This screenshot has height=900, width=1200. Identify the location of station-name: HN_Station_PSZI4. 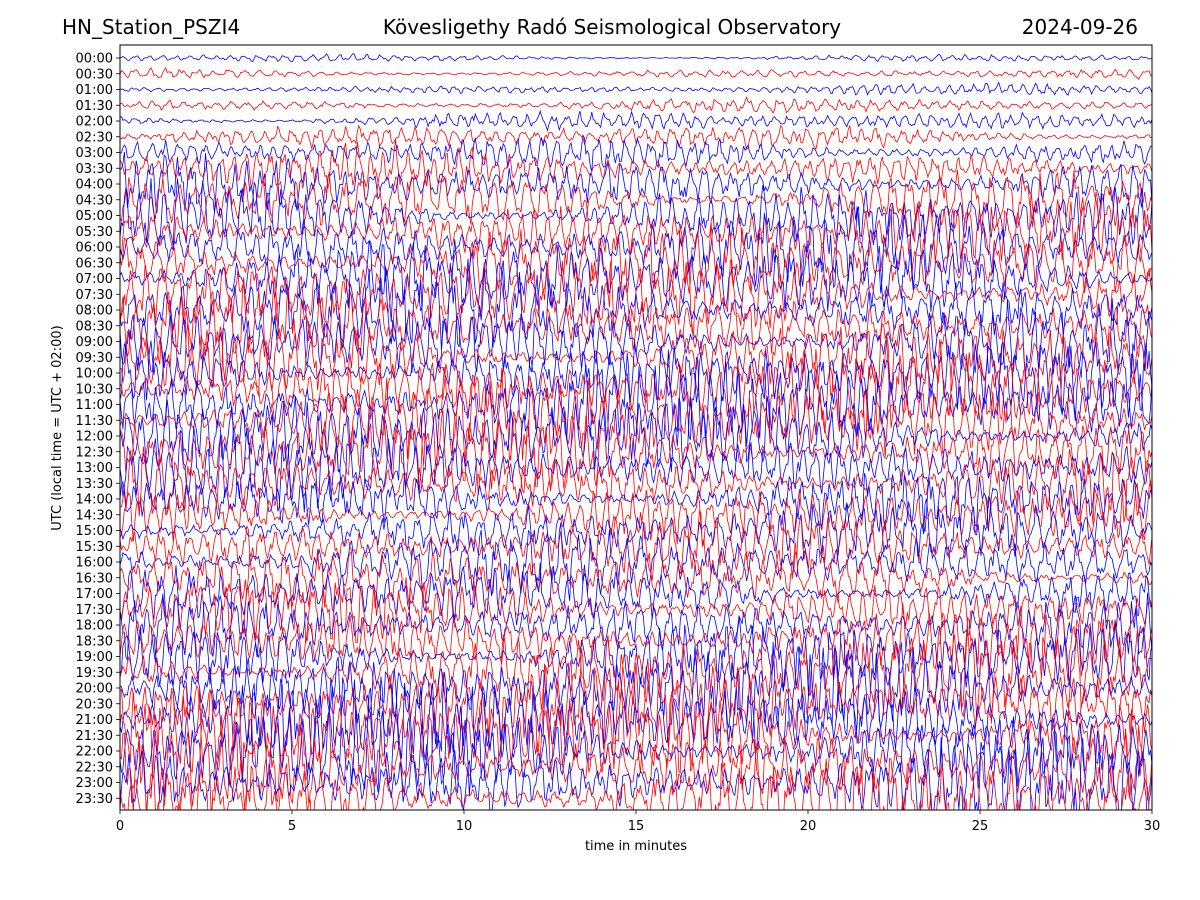
(151, 27).